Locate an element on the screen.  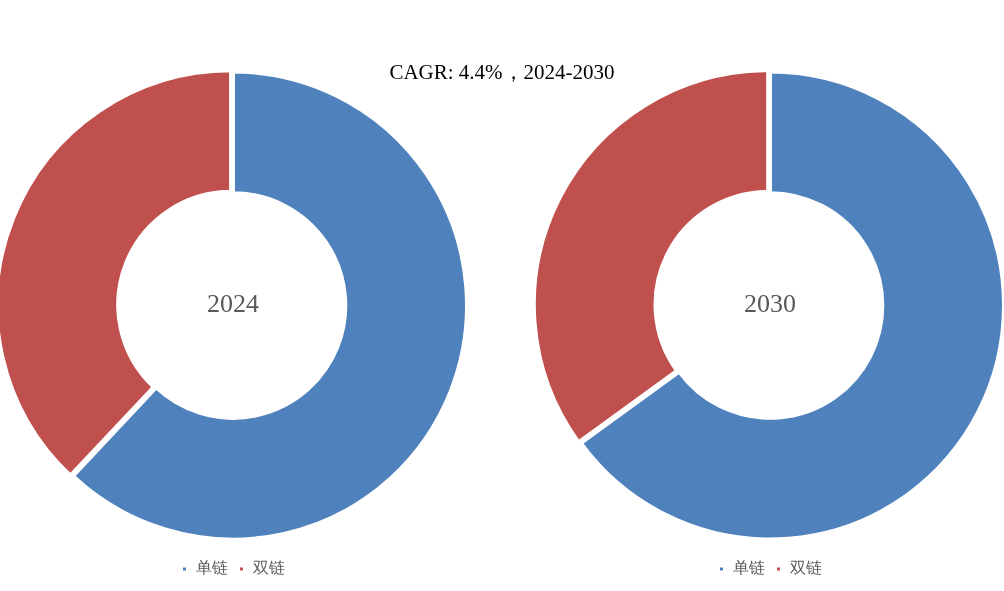
text: 2024 is located at coordinates (233, 304).